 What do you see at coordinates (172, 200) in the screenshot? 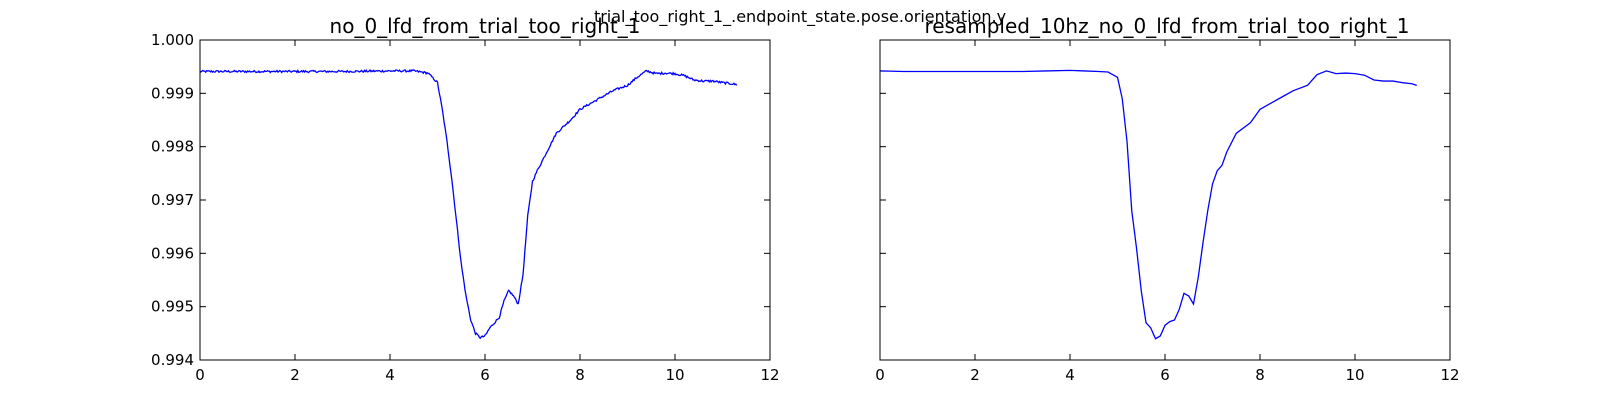
I see `y-tick-label: 0.997` at bounding box center [172, 200].